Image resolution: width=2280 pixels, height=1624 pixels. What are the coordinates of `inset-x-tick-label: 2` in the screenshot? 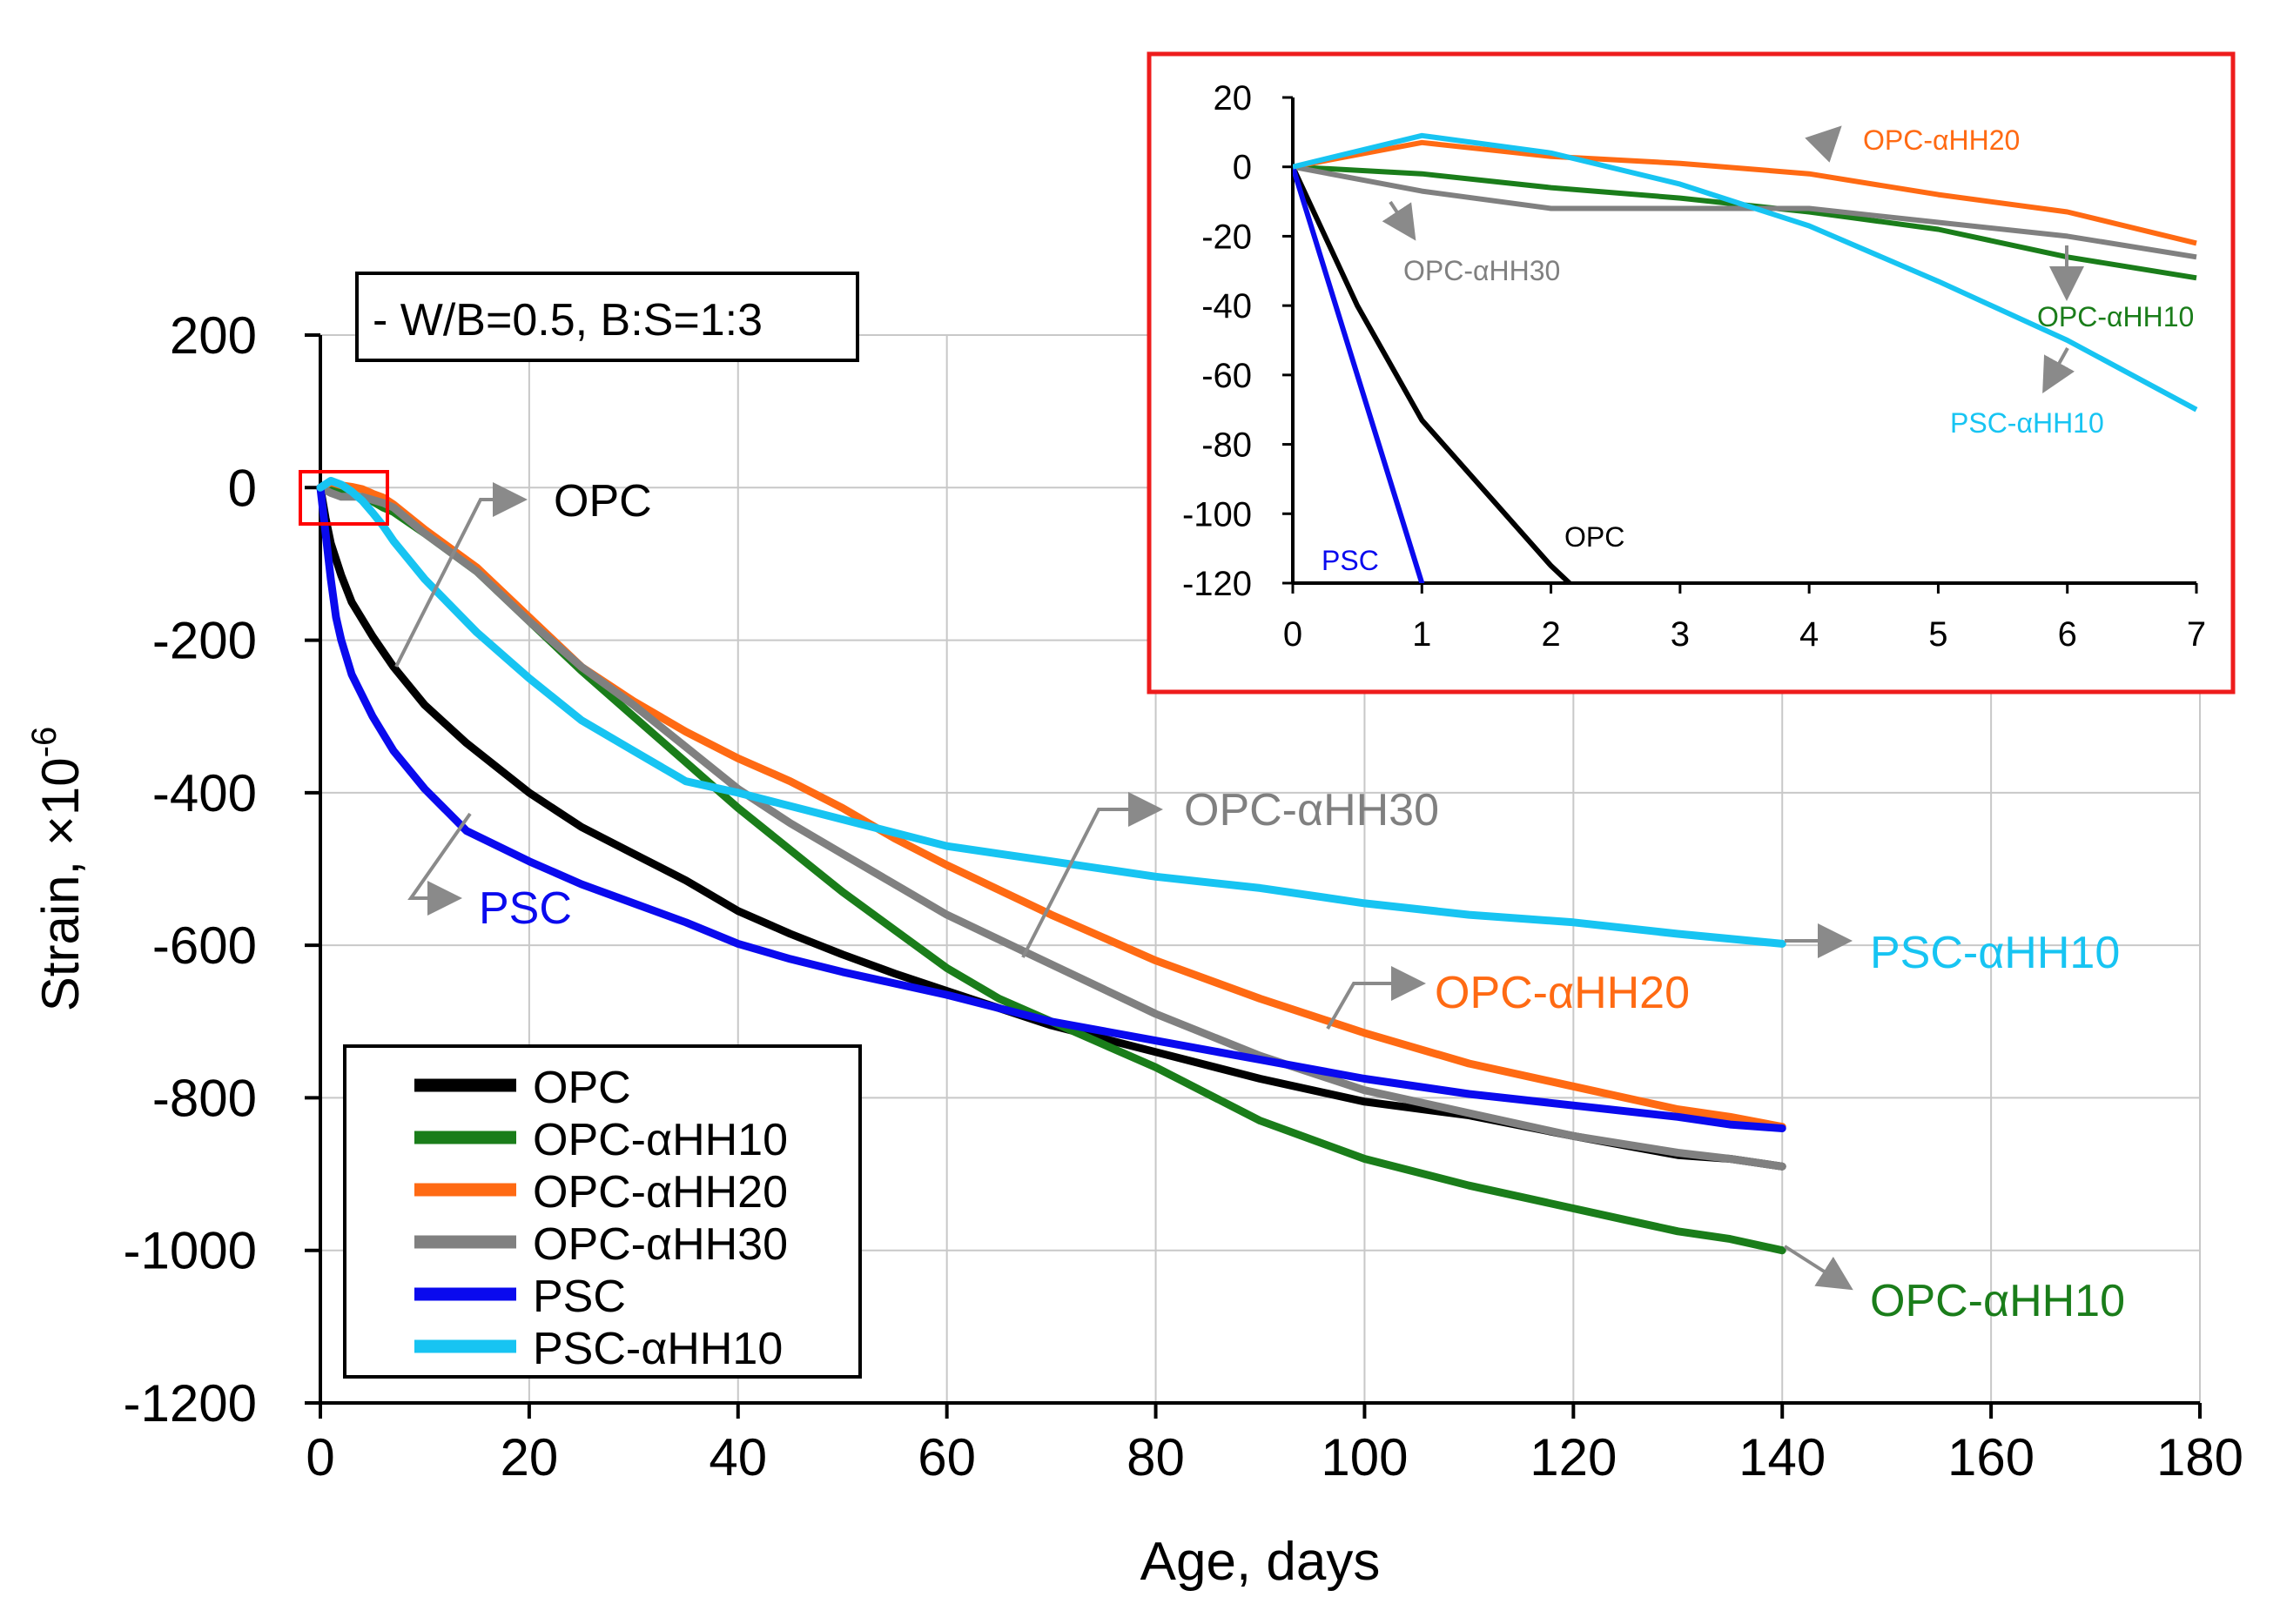 It's located at (1550, 634).